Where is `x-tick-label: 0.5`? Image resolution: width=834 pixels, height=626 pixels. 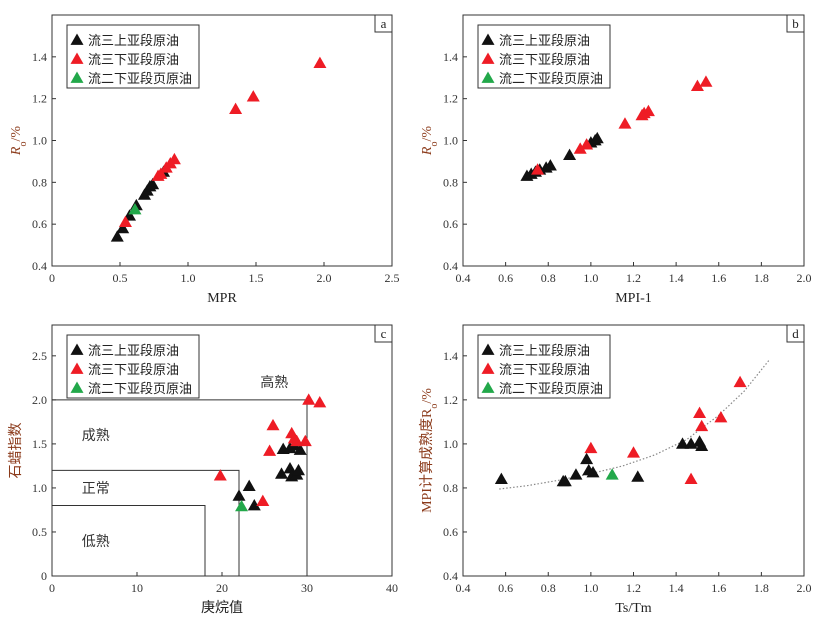
x-tick-label: 0.5 is located at coordinates (120, 278).